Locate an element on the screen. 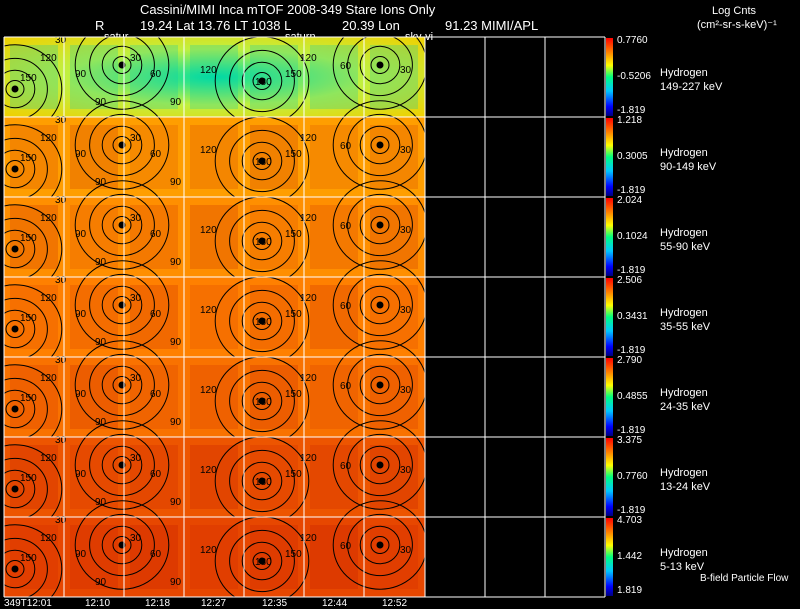 This screenshot has width=800, height=609. colorbar-min-label: 1.819 is located at coordinates (630, 590).